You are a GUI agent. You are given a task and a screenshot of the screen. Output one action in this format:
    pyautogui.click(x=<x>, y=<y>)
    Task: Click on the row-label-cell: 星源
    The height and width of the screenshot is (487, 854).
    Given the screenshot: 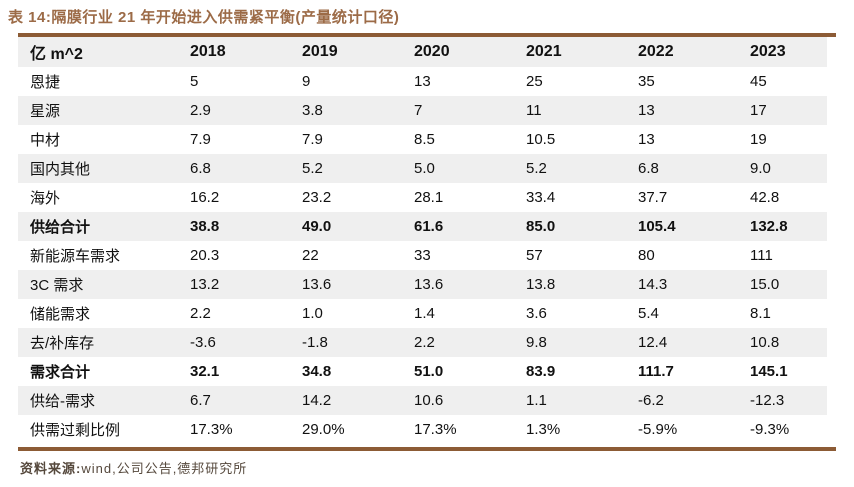 What is the action you would take?
    pyautogui.click(x=45, y=111)
    